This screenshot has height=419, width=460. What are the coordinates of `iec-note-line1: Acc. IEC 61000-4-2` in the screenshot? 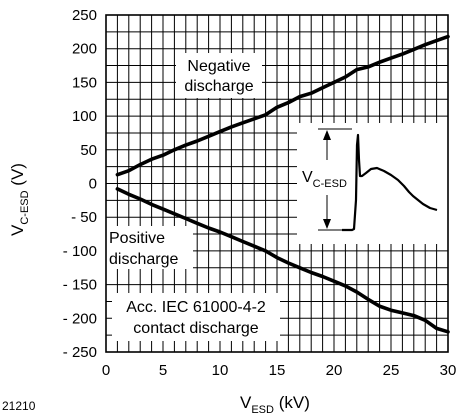 It's located at (196, 307).